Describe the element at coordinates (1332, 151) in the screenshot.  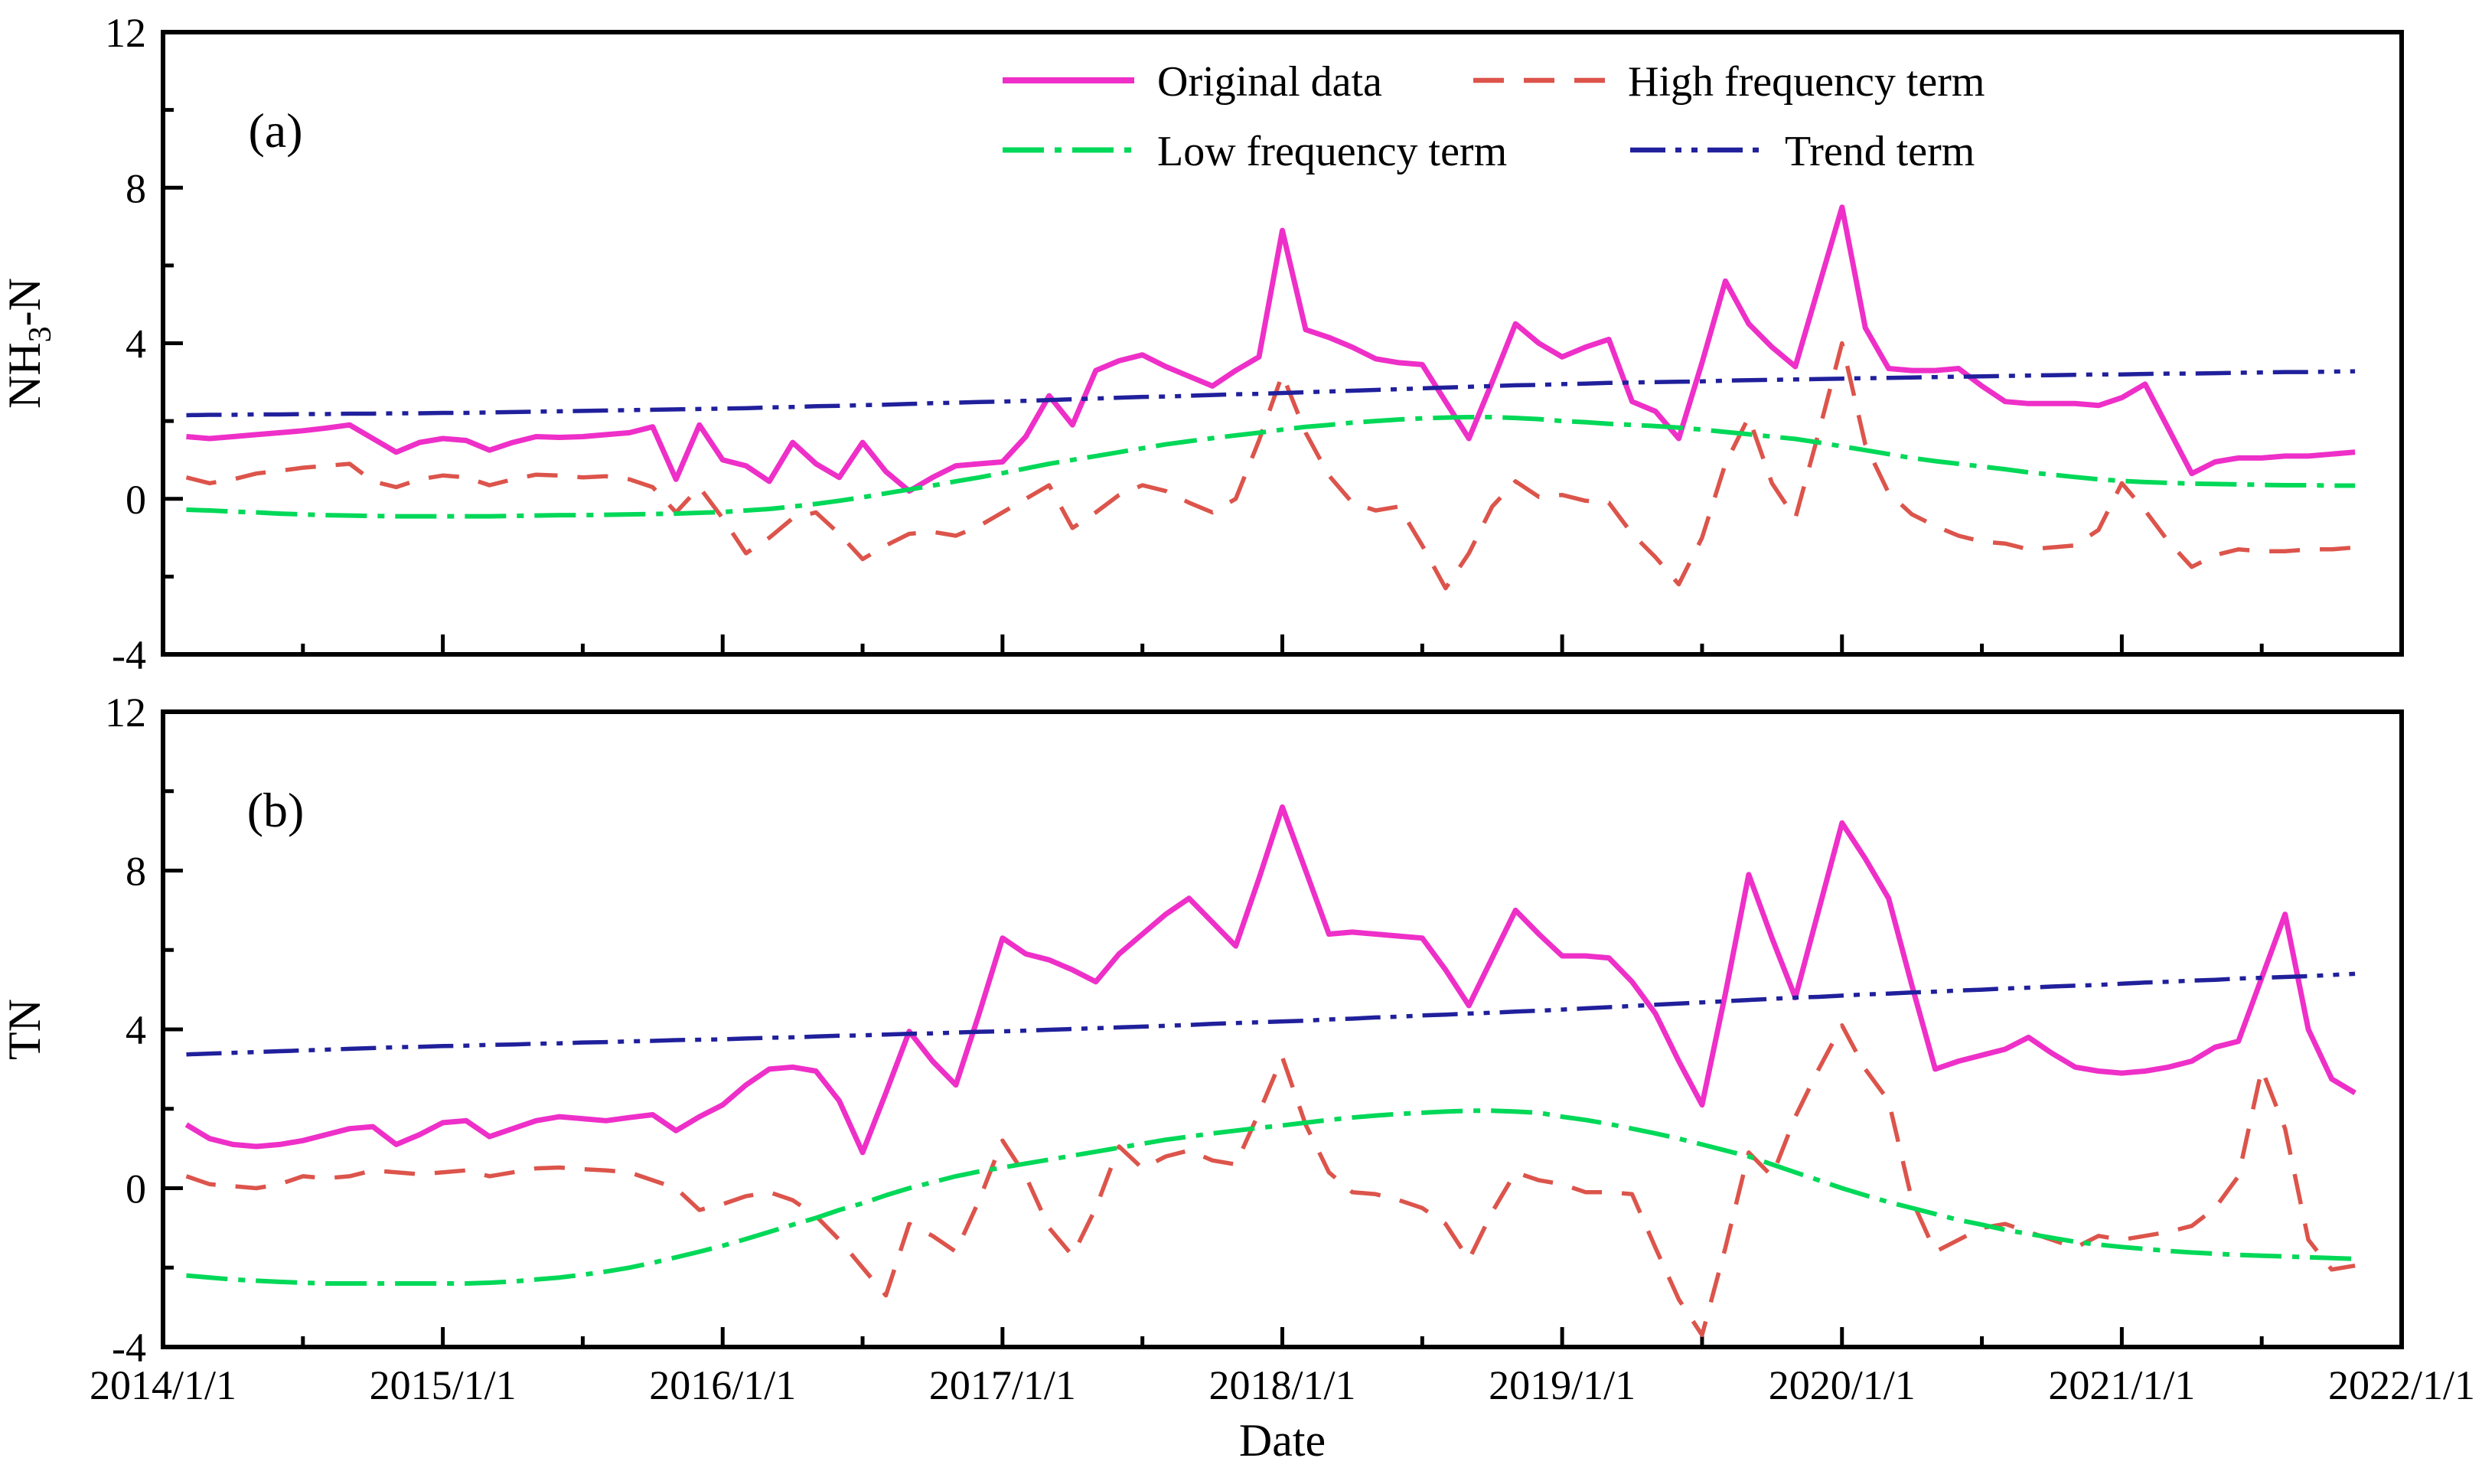
I see `legend-label-low: Low frequency term` at that location.